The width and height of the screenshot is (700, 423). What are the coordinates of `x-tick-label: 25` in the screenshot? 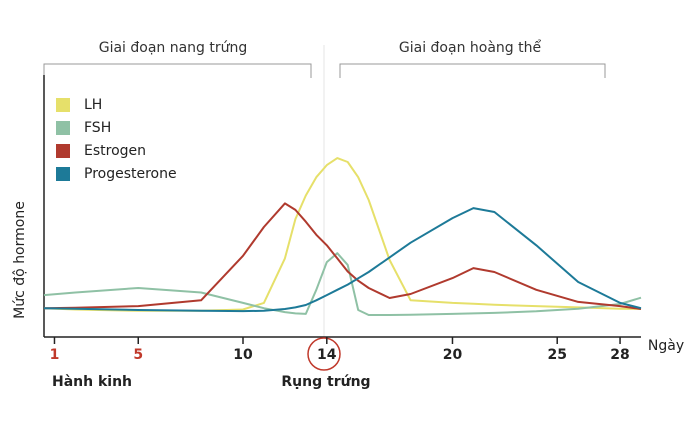 It's located at (556, 355).